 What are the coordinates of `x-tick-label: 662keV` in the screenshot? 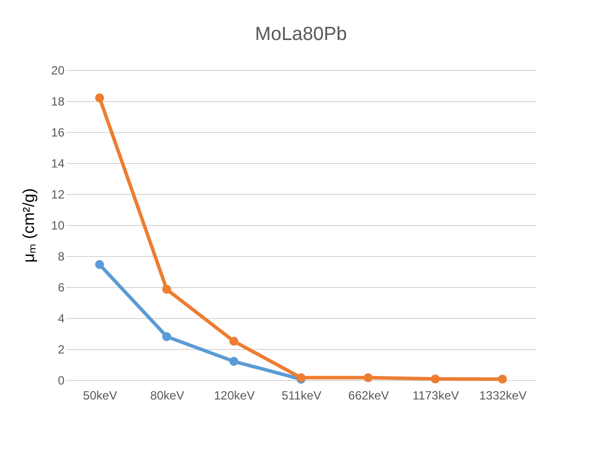 It's located at (368, 395).